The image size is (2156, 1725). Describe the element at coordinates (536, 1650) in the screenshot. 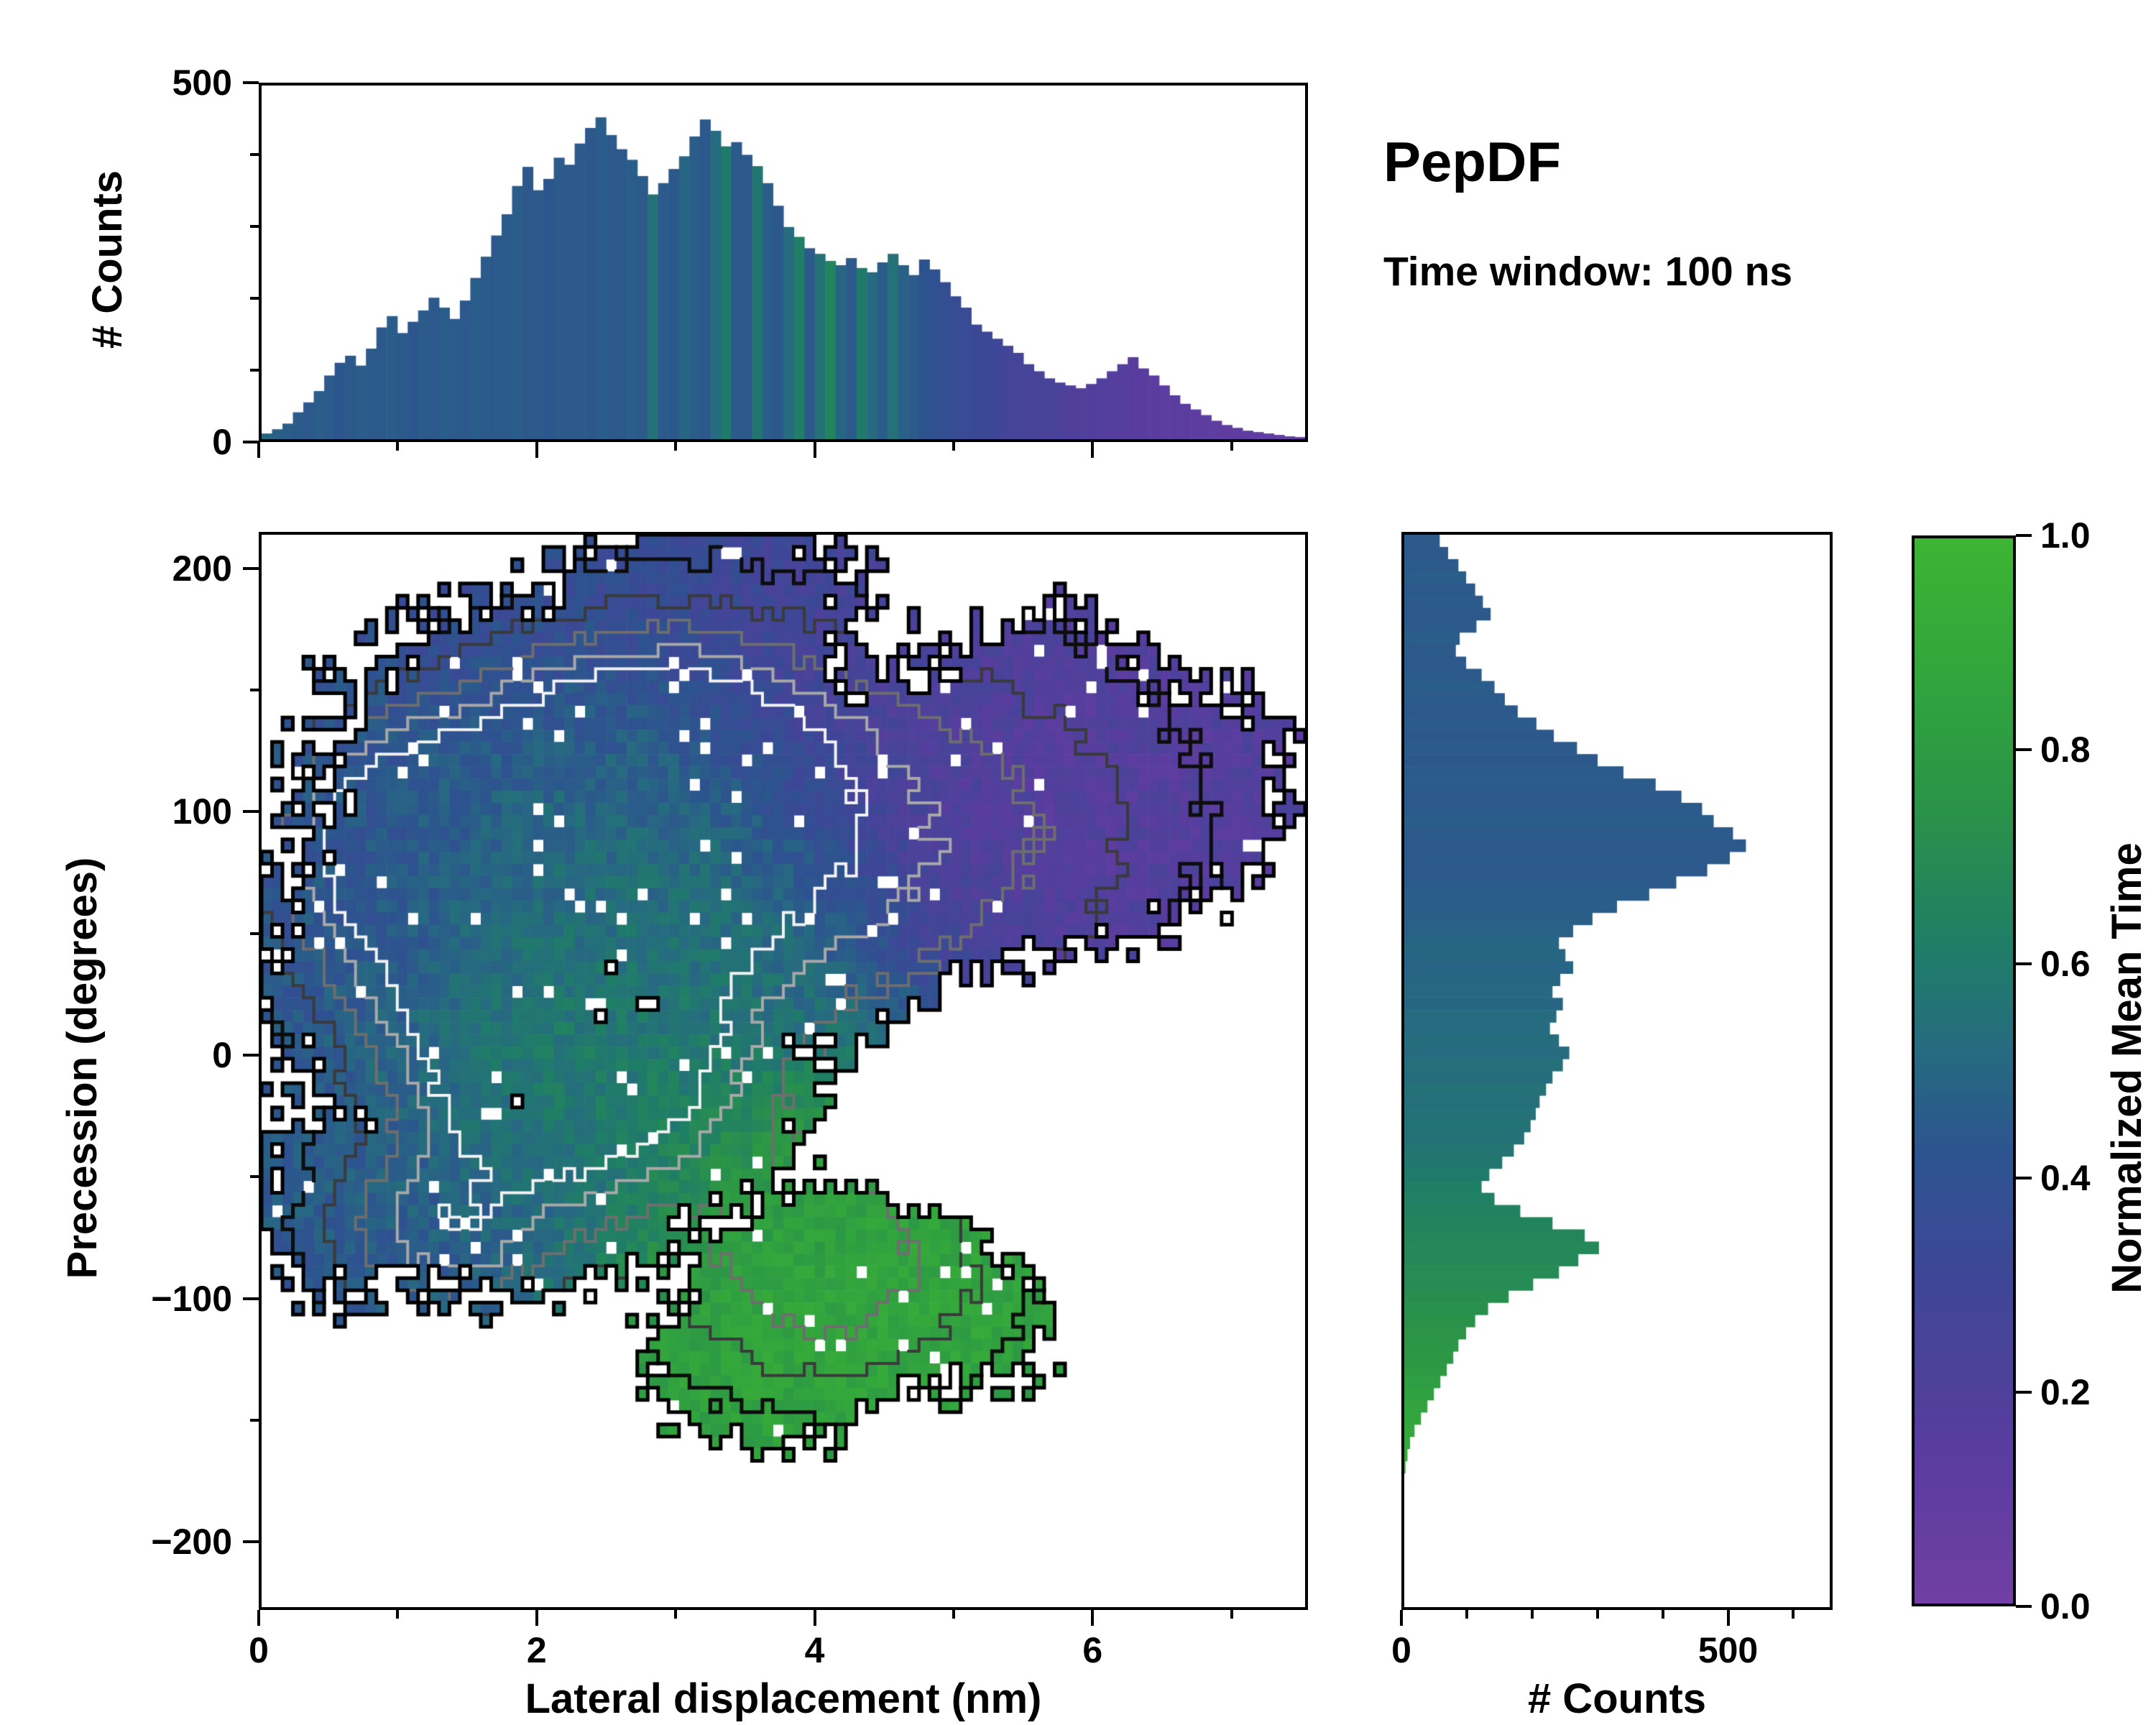

I see `tick-label: 2` at that location.